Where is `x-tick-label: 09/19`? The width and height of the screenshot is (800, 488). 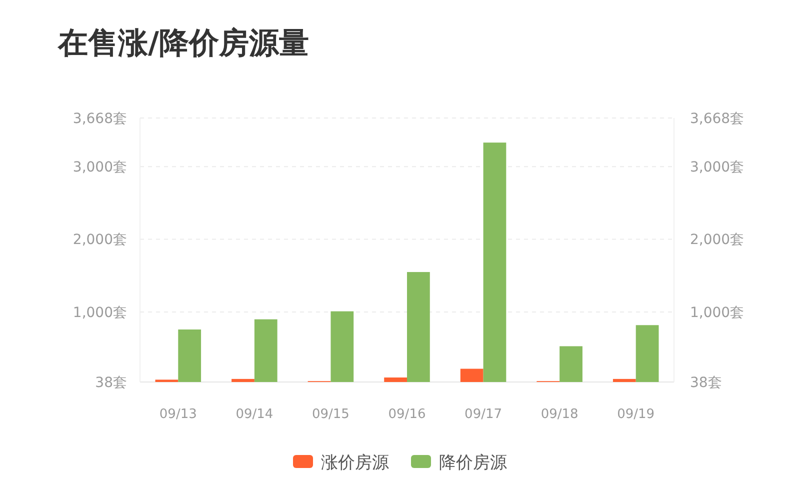 x-tick-label: 09/19 is located at coordinates (636, 414).